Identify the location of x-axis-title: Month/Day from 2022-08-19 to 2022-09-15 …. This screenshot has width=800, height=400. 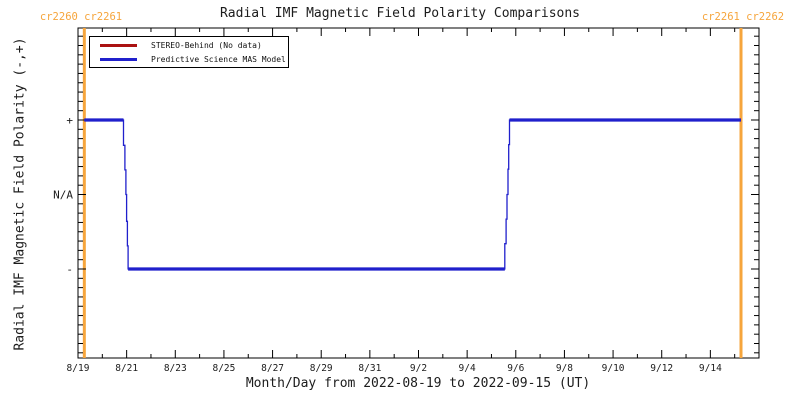
(418, 383).